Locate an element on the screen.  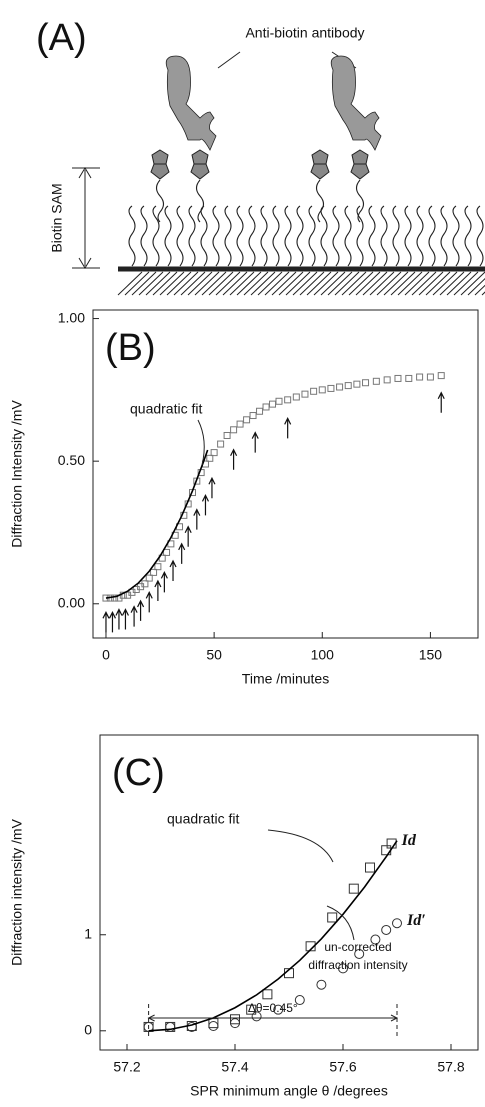
sam-label: Biotin SAM is located at coordinates (57, 217).